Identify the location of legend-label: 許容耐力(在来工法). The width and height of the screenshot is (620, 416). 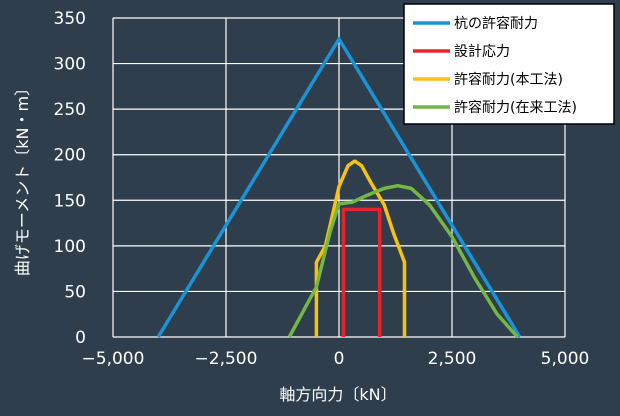
(515, 107).